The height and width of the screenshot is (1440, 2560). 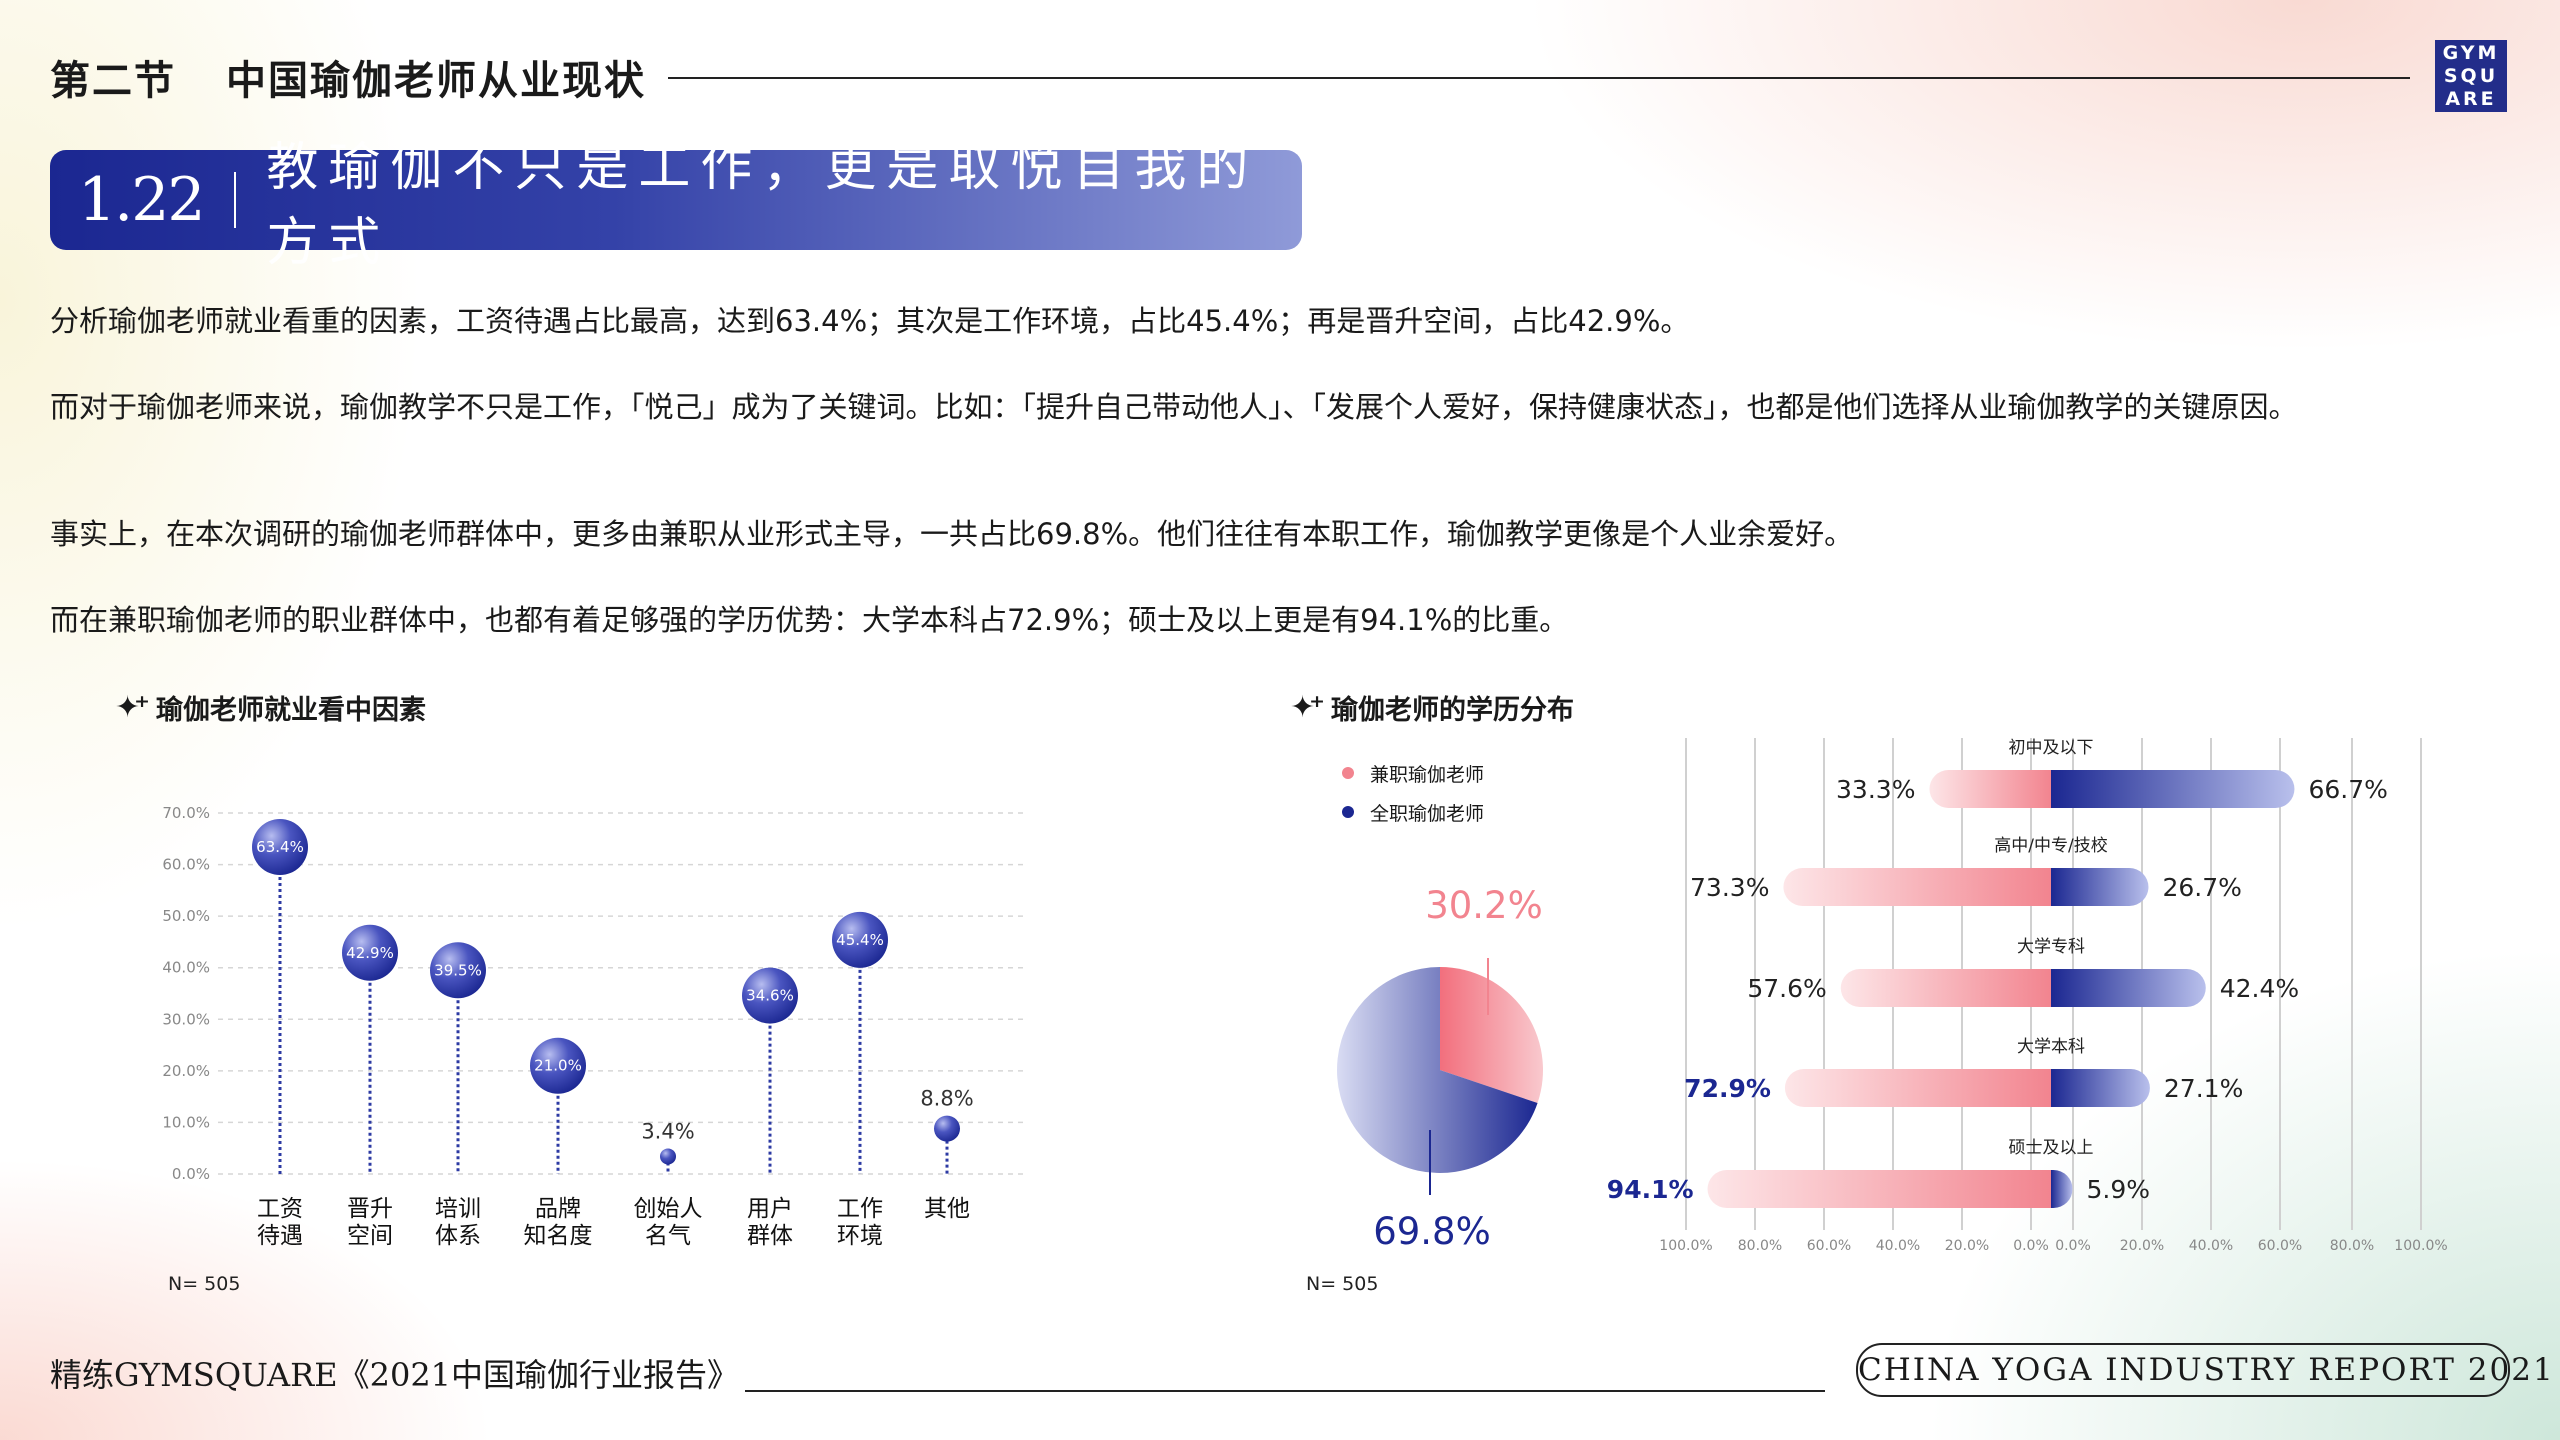 What do you see at coordinates (860, 1236) in the screenshot?
I see `category-label: 环境` at bounding box center [860, 1236].